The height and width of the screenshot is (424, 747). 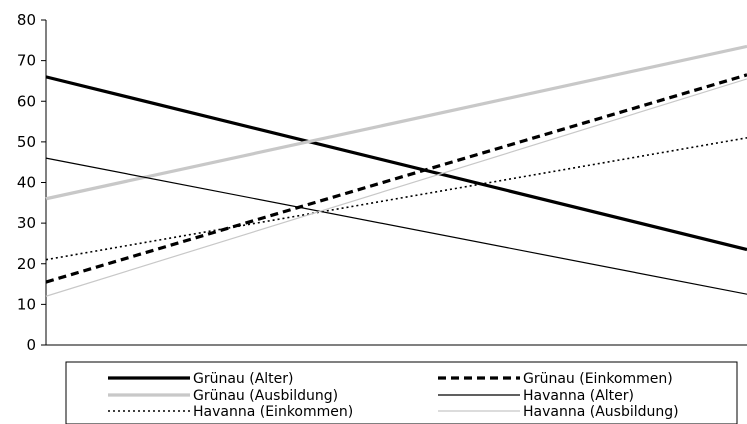 What do you see at coordinates (31, 345) in the screenshot?
I see `y-tick-label: 0` at bounding box center [31, 345].